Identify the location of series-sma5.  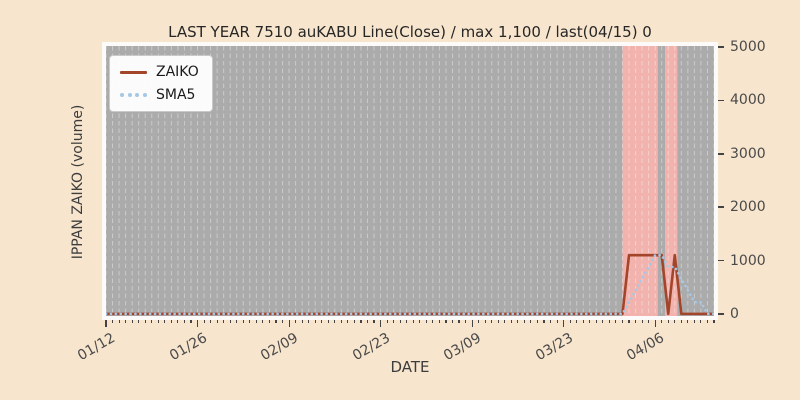
(410, 284).